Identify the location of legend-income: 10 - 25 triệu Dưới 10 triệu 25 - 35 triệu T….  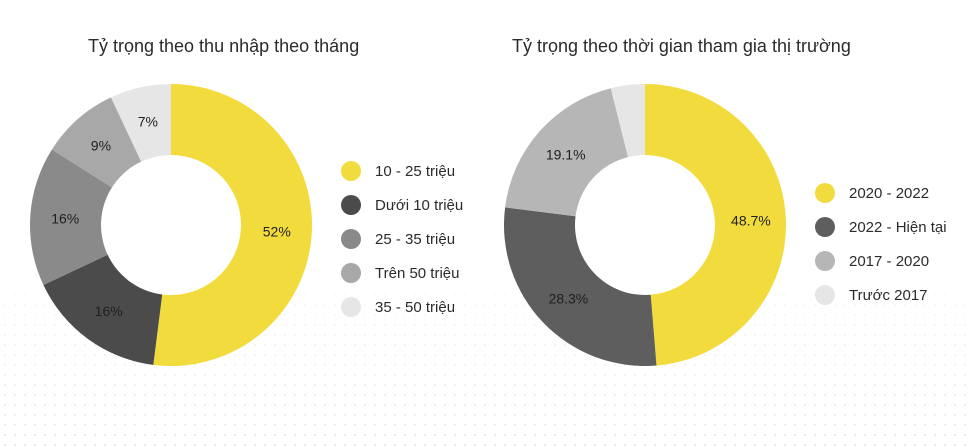
(402, 239).